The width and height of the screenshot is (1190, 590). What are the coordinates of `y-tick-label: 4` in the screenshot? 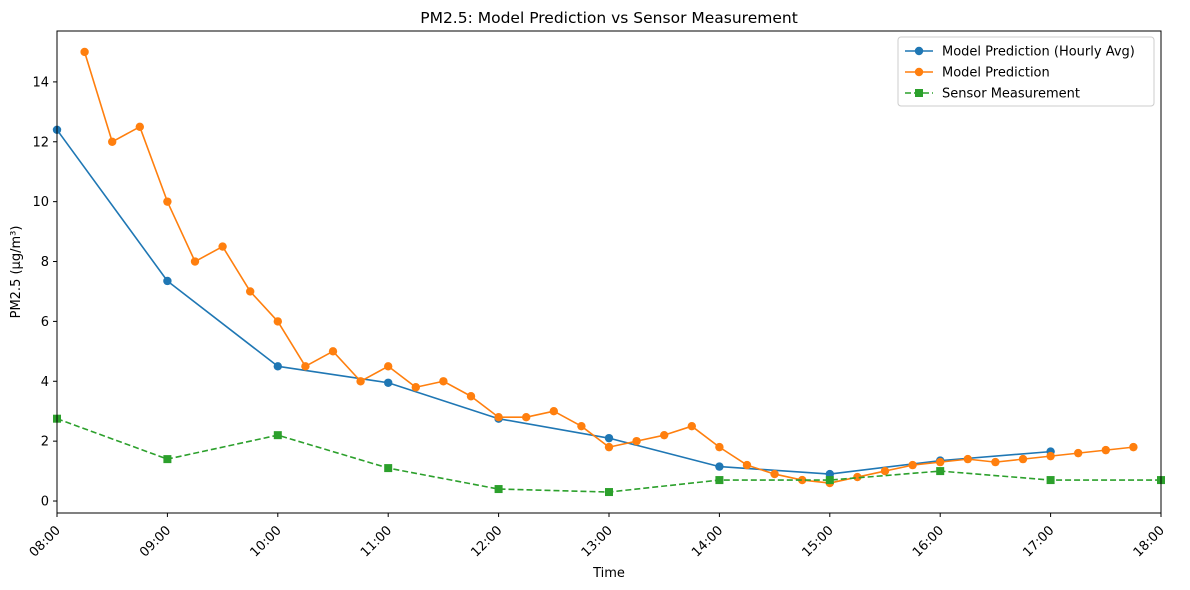 It's located at (45, 382).